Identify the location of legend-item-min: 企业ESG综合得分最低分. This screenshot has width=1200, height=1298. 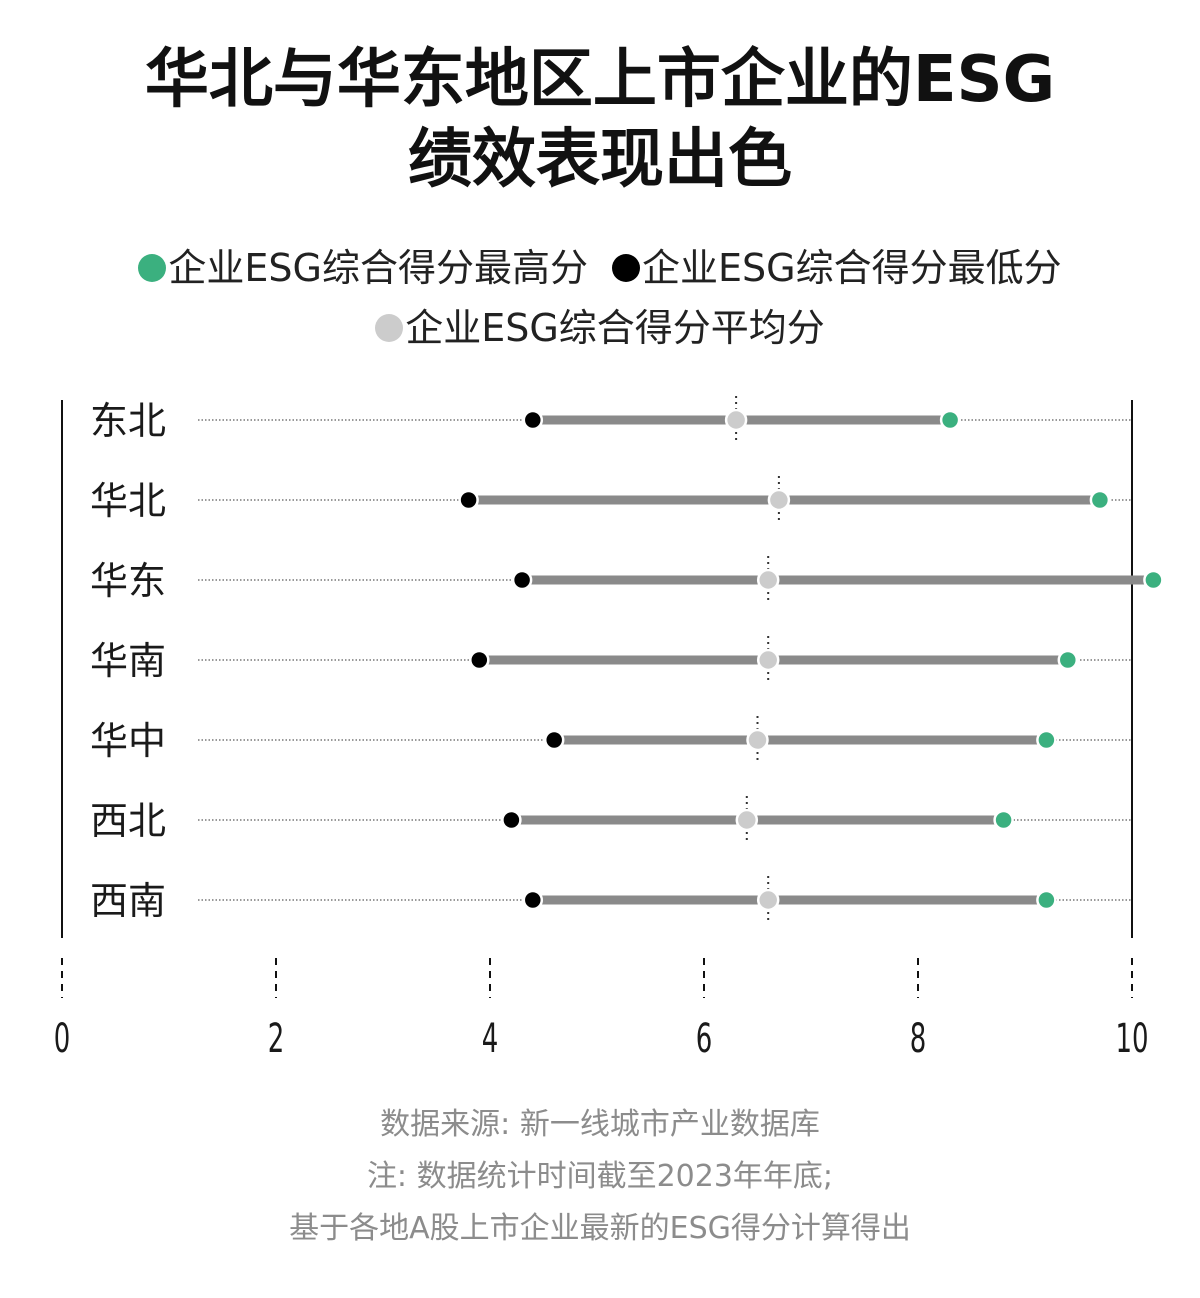
(837, 268).